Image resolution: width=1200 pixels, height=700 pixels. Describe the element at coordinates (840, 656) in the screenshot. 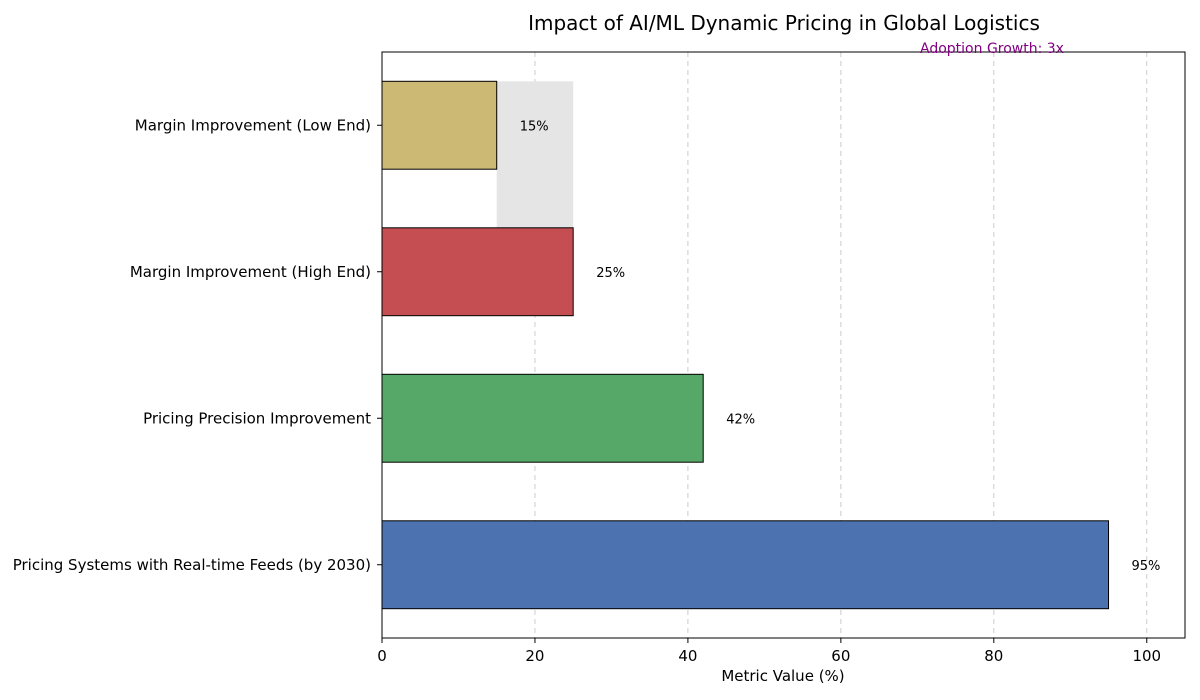

I see `x-tick-label-60: 60` at that location.